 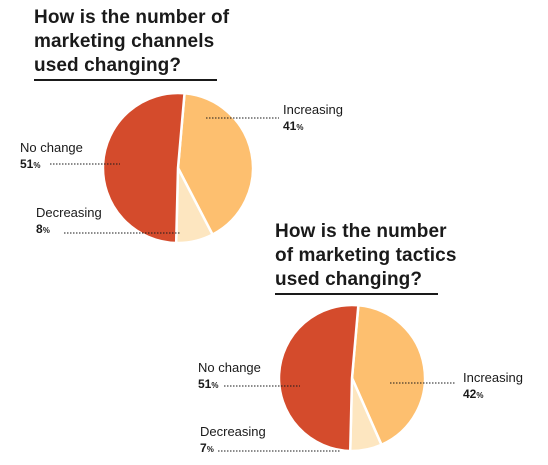 I want to click on chart-1-label-increasing: Increasing, so click(x=313, y=109).